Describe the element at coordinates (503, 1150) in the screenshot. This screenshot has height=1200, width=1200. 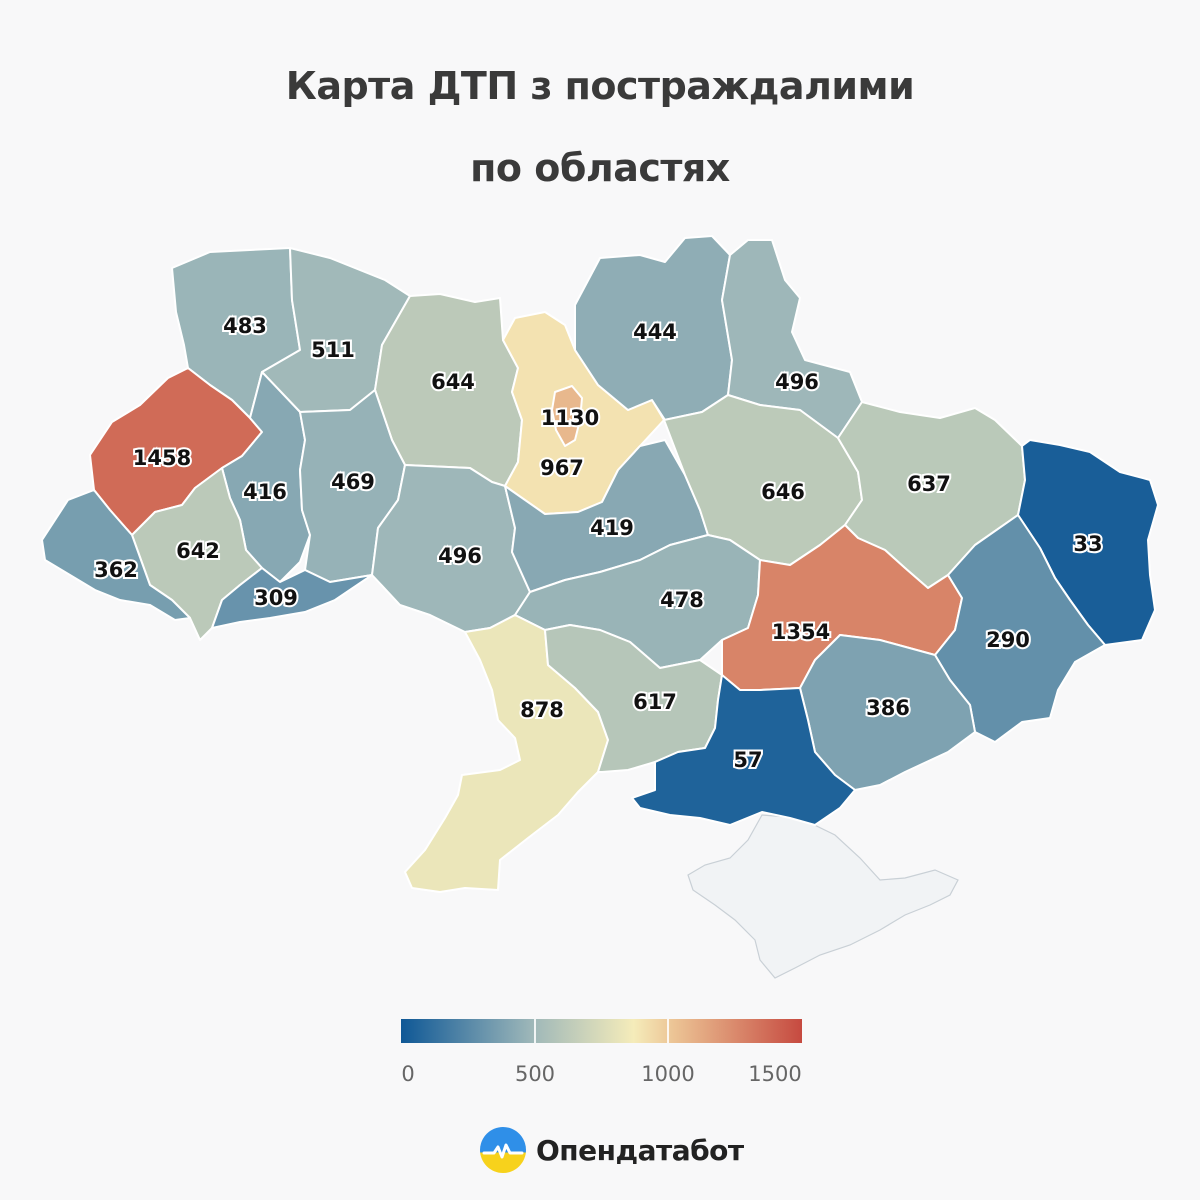
I see `opendatabot-logo-icon` at that location.